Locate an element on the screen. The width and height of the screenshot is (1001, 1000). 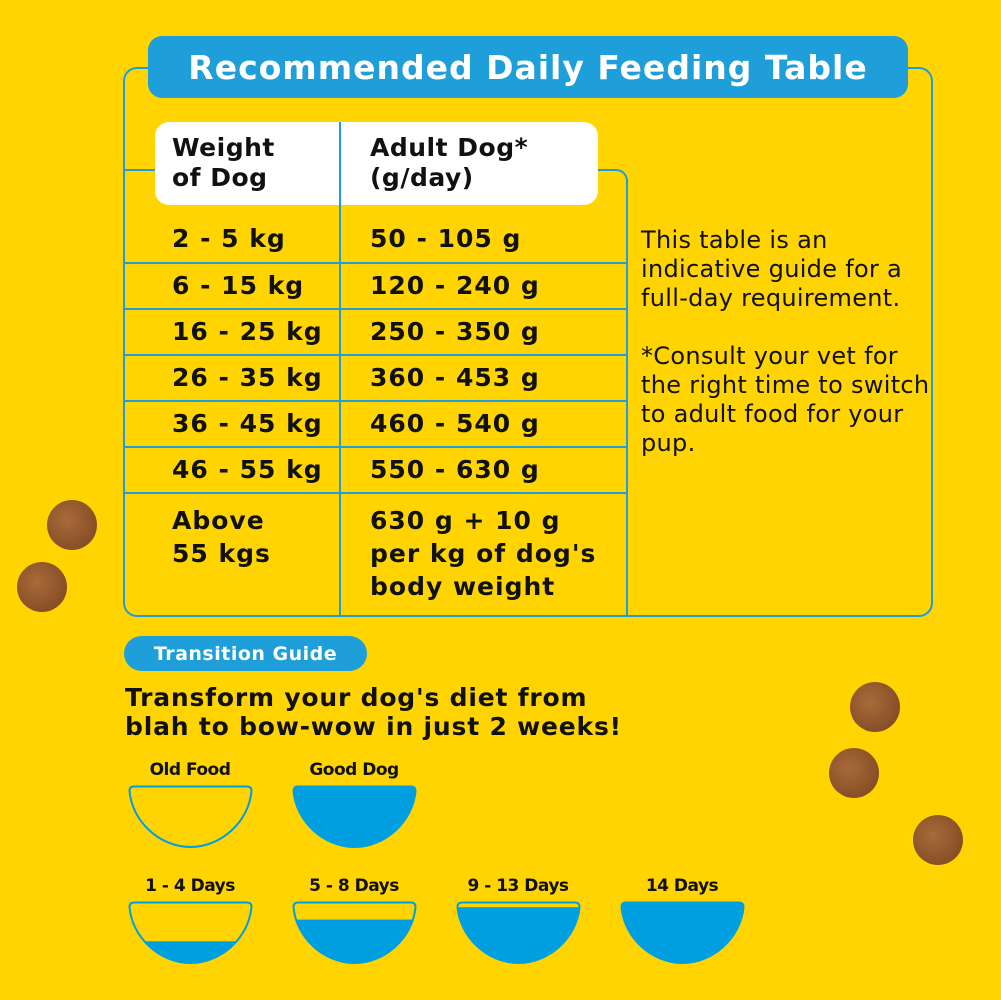
bowl-label: 1 - 4 Days is located at coordinates (190, 886).